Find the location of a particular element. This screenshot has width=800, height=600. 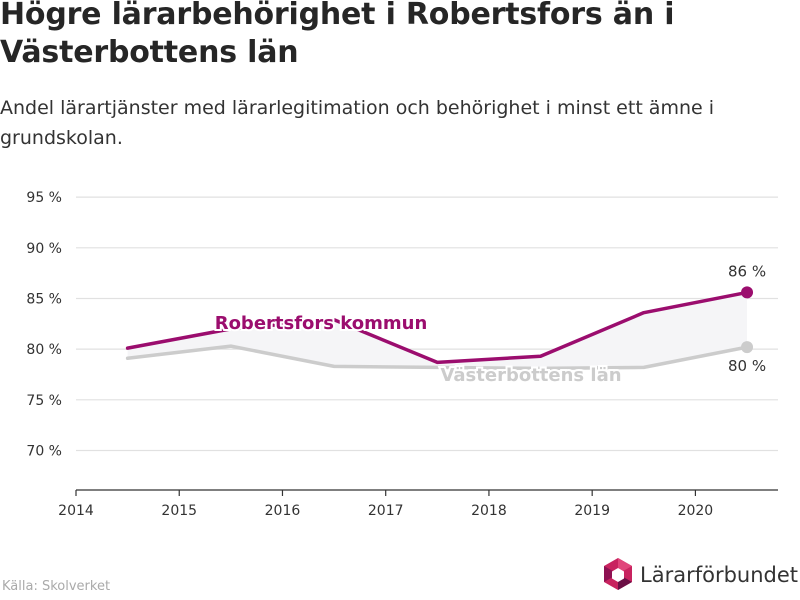

x-tick-label: 2018 is located at coordinates (489, 511).